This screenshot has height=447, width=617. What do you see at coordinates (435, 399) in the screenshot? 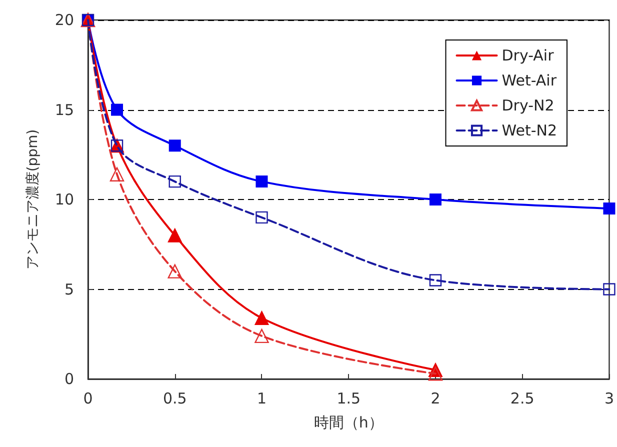
I see `x-tick-label: 2` at bounding box center [435, 399].